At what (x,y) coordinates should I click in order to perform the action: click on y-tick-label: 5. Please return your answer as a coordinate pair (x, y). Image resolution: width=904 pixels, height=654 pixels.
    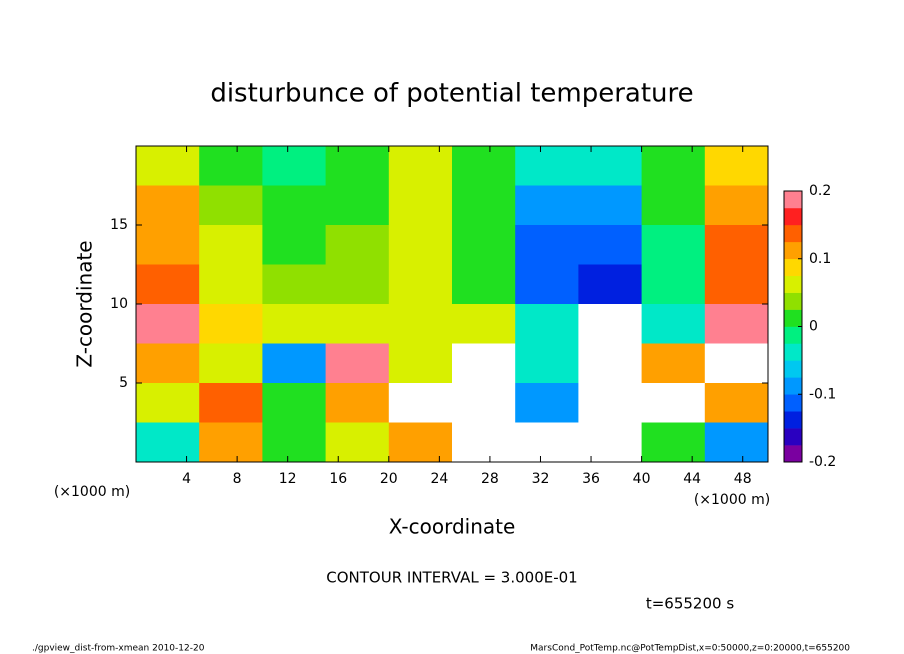
    Looking at the image, I should click on (123, 383).